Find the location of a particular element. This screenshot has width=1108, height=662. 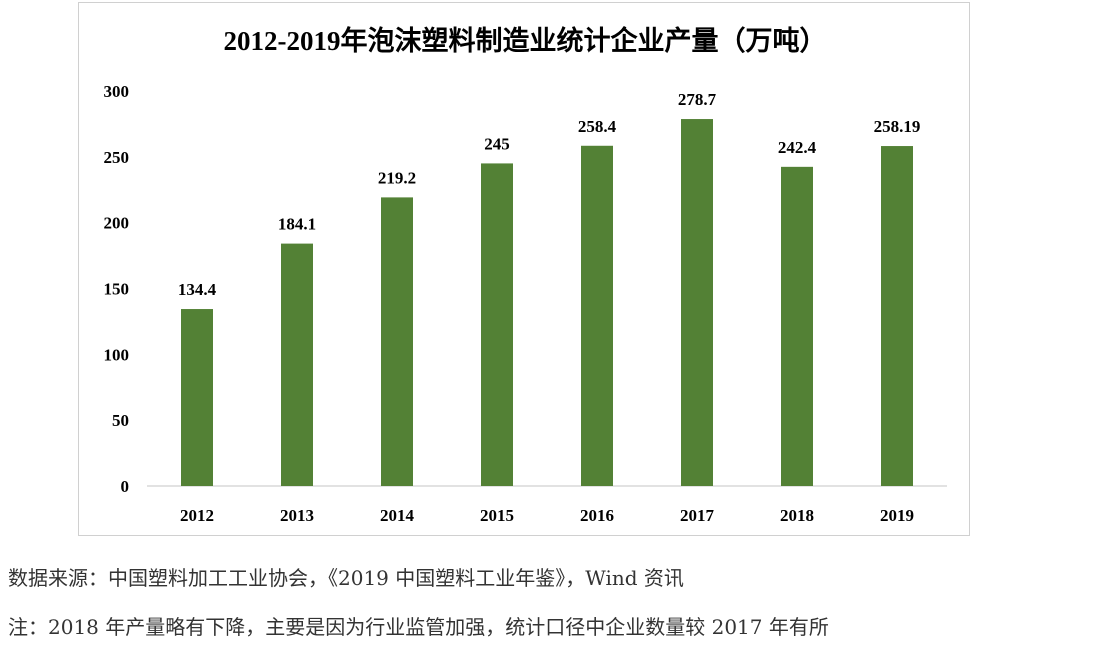

data-label-2014: 219.2 is located at coordinates (397, 177).